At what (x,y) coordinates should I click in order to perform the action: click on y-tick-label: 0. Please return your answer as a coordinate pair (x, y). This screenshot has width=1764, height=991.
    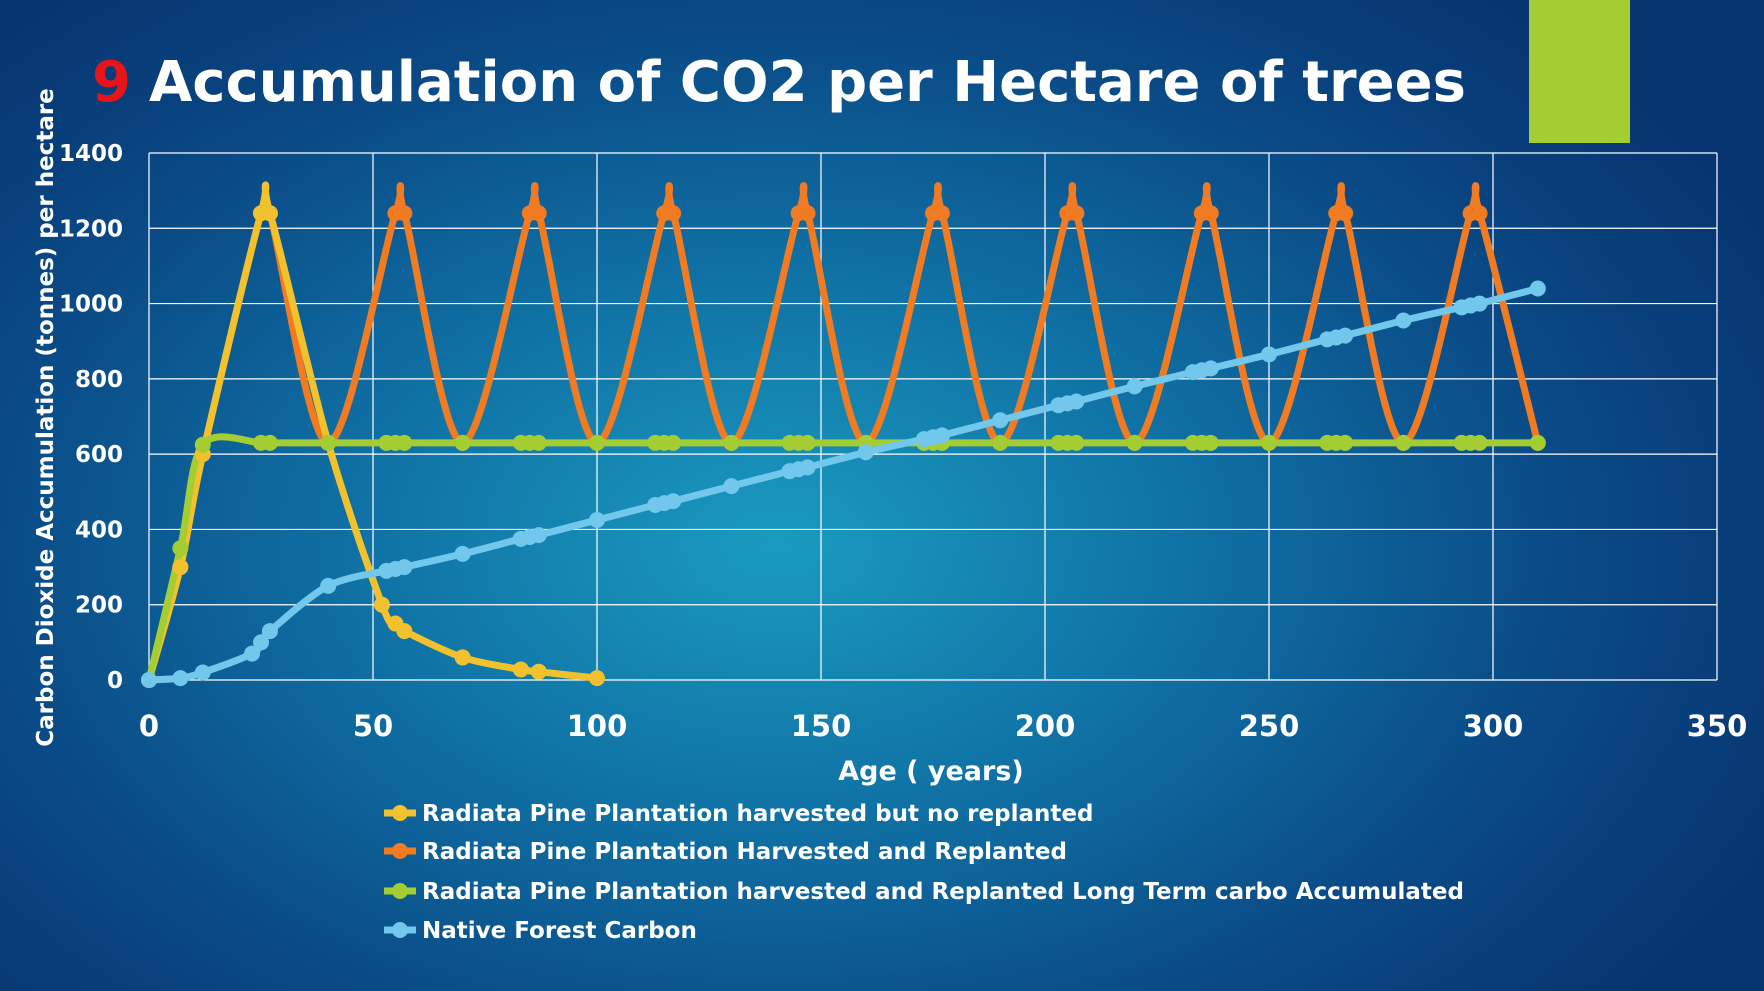
    Looking at the image, I should click on (115, 681).